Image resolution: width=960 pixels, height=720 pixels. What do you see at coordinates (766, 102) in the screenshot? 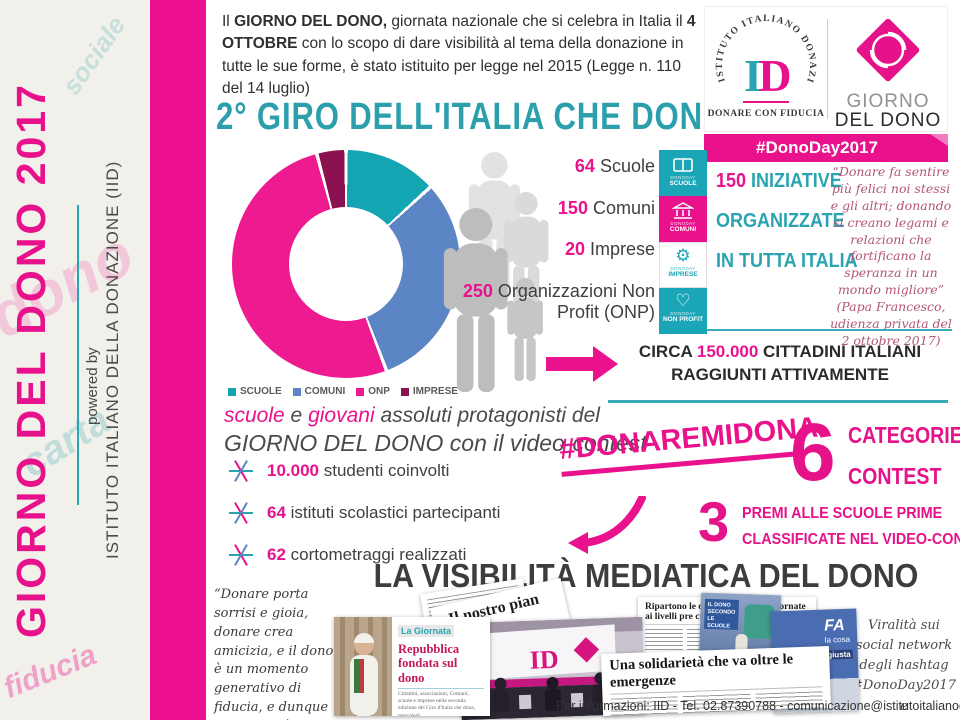
I see `iid-logo-rule` at bounding box center [766, 102].